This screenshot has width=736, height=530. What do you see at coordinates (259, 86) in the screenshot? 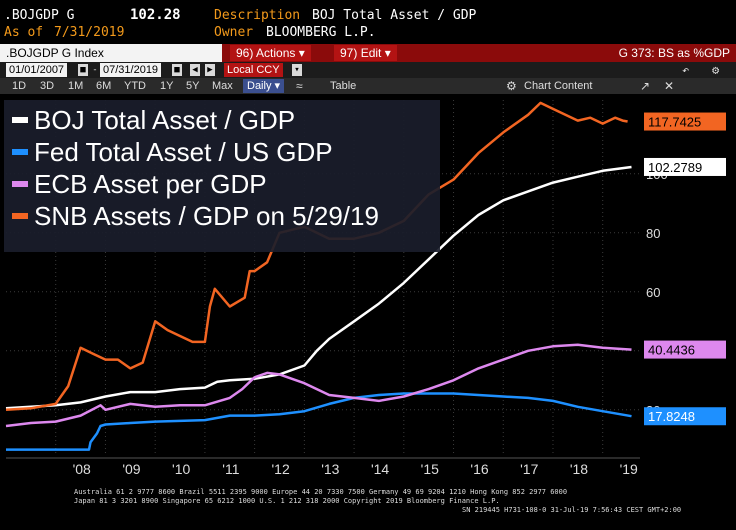
I see `frequency-label: Daily` at bounding box center [259, 86].